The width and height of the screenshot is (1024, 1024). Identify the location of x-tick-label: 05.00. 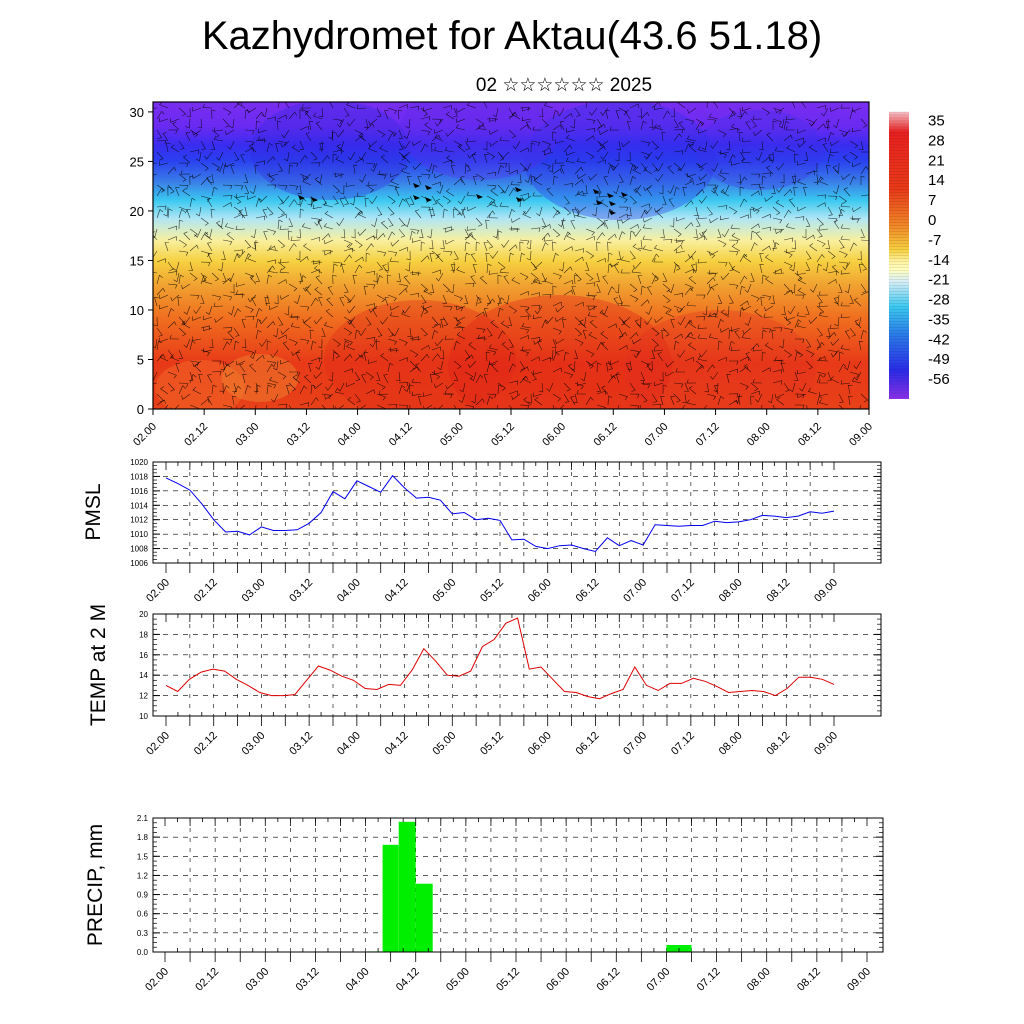
(452, 435).